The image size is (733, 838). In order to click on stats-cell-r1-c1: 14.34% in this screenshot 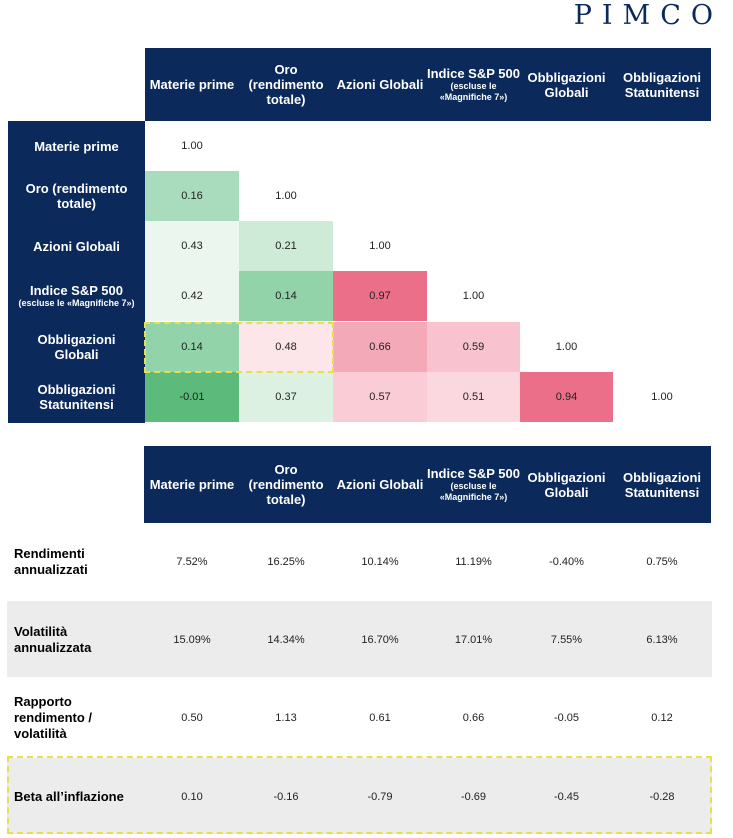, I will do `click(286, 639)`.